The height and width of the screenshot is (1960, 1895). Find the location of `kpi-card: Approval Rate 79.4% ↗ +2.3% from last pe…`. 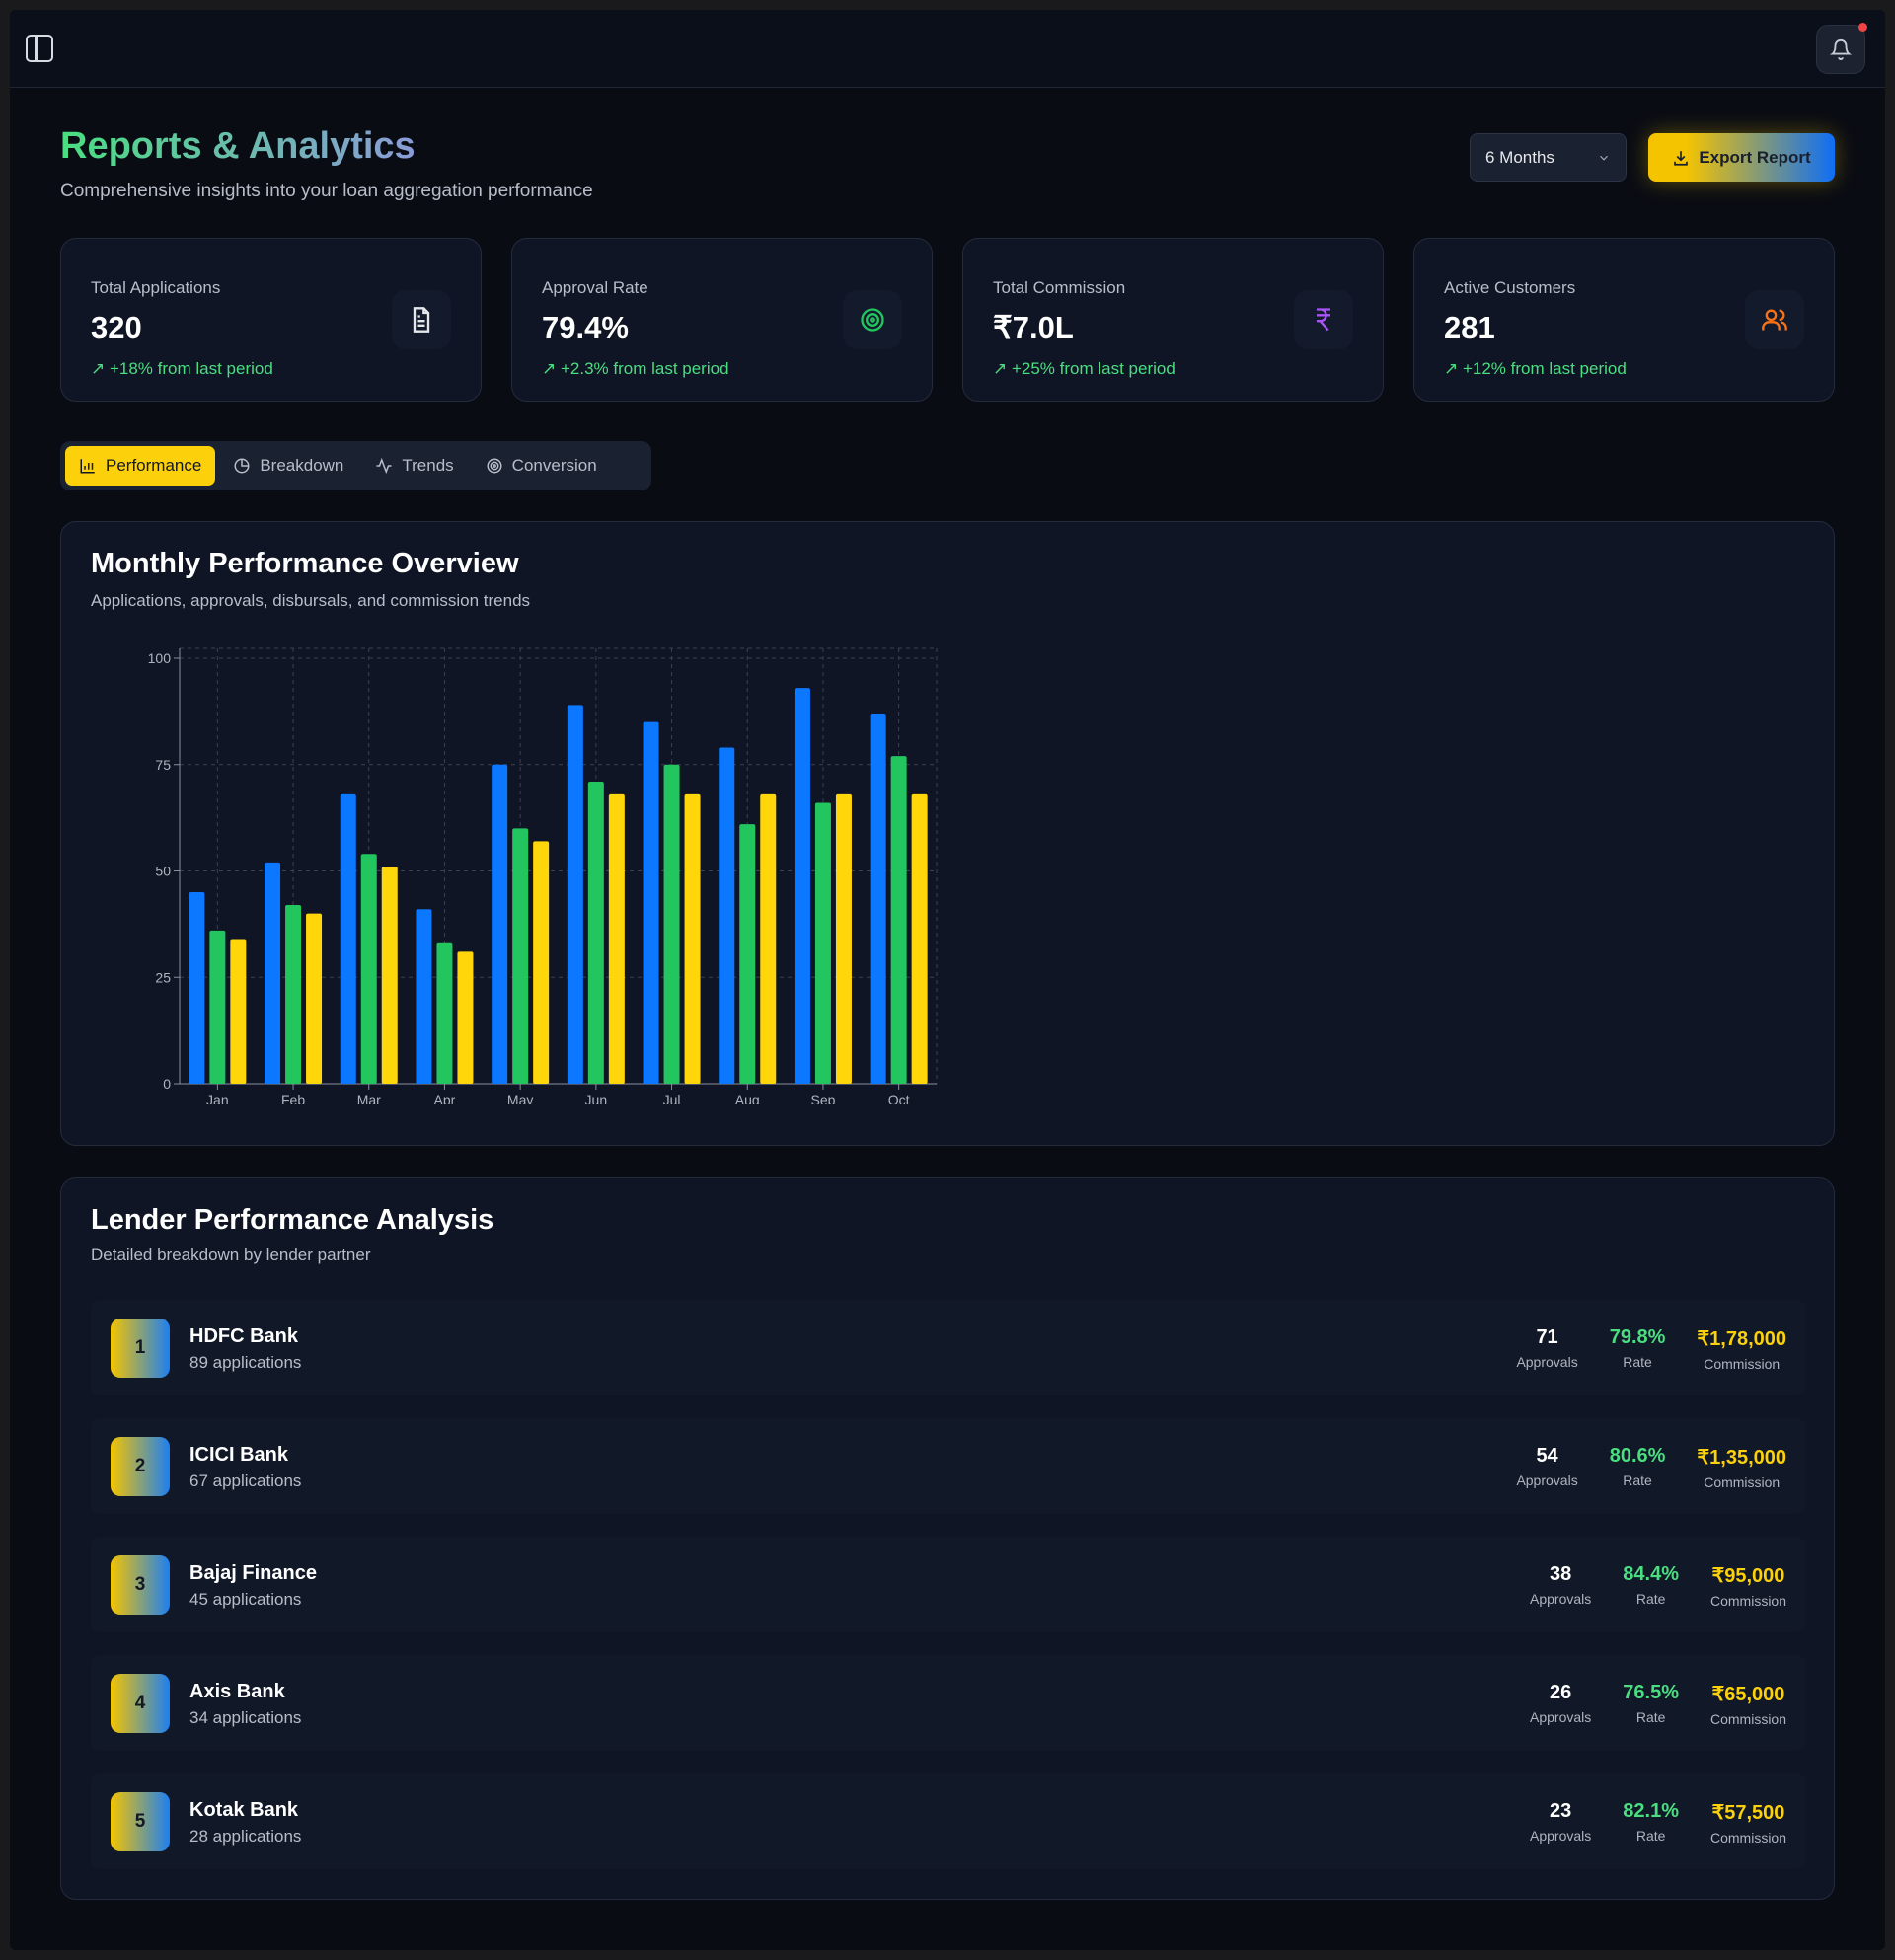

kpi-card: Approval Rate 79.4% ↗ +2.3% from last pe… is located at coordinates (722, 320).